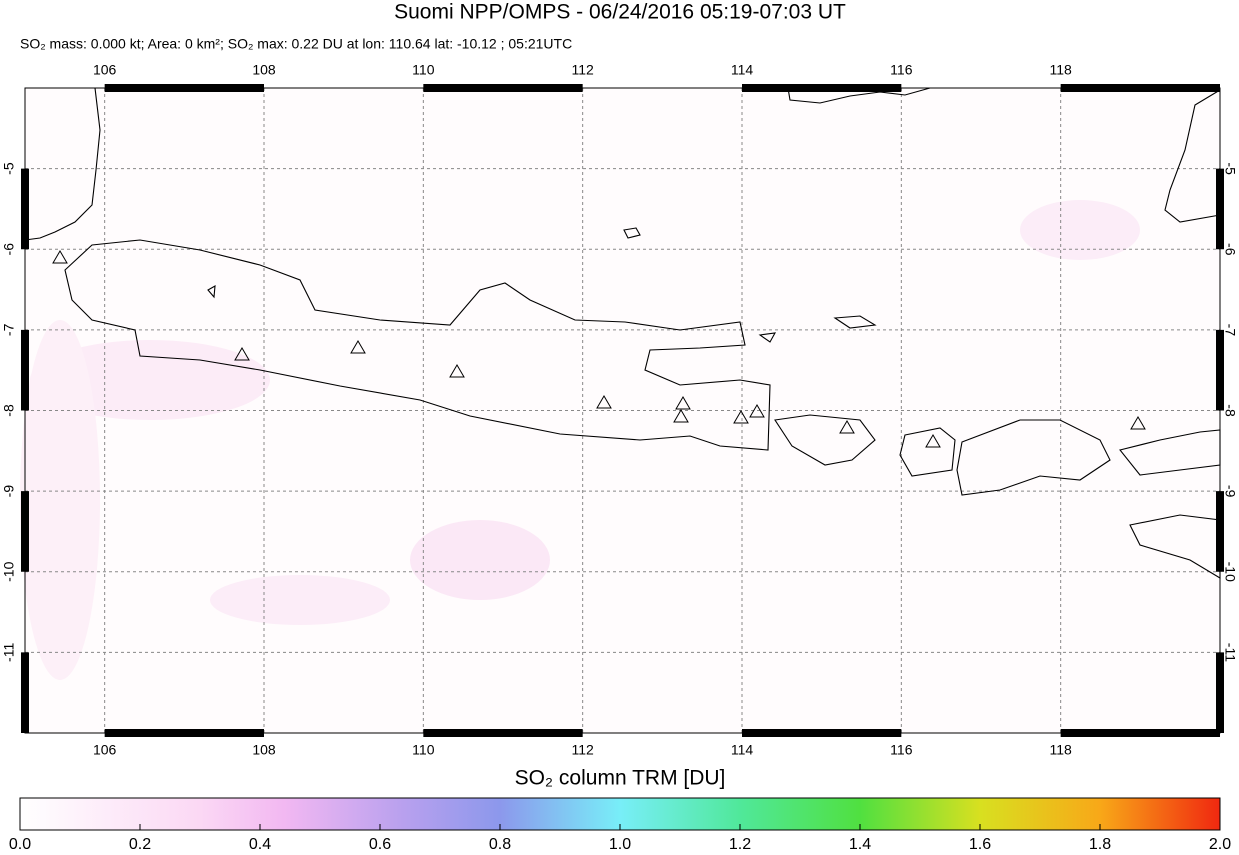 This screenshot has height=855, width=1239. Describe the element at coordinates (825, 440) in the screenshot. I see `coastline-bali` at that location.